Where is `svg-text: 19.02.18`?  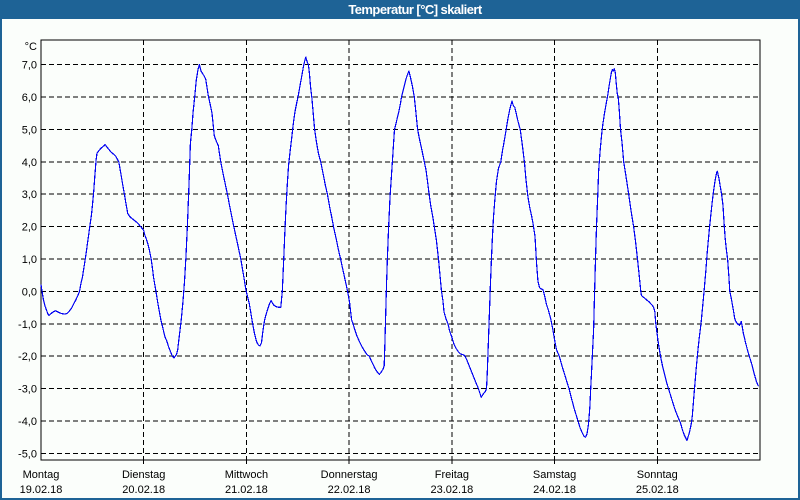
svg-text: 19.02.18 is located at coordinates (41, 490).